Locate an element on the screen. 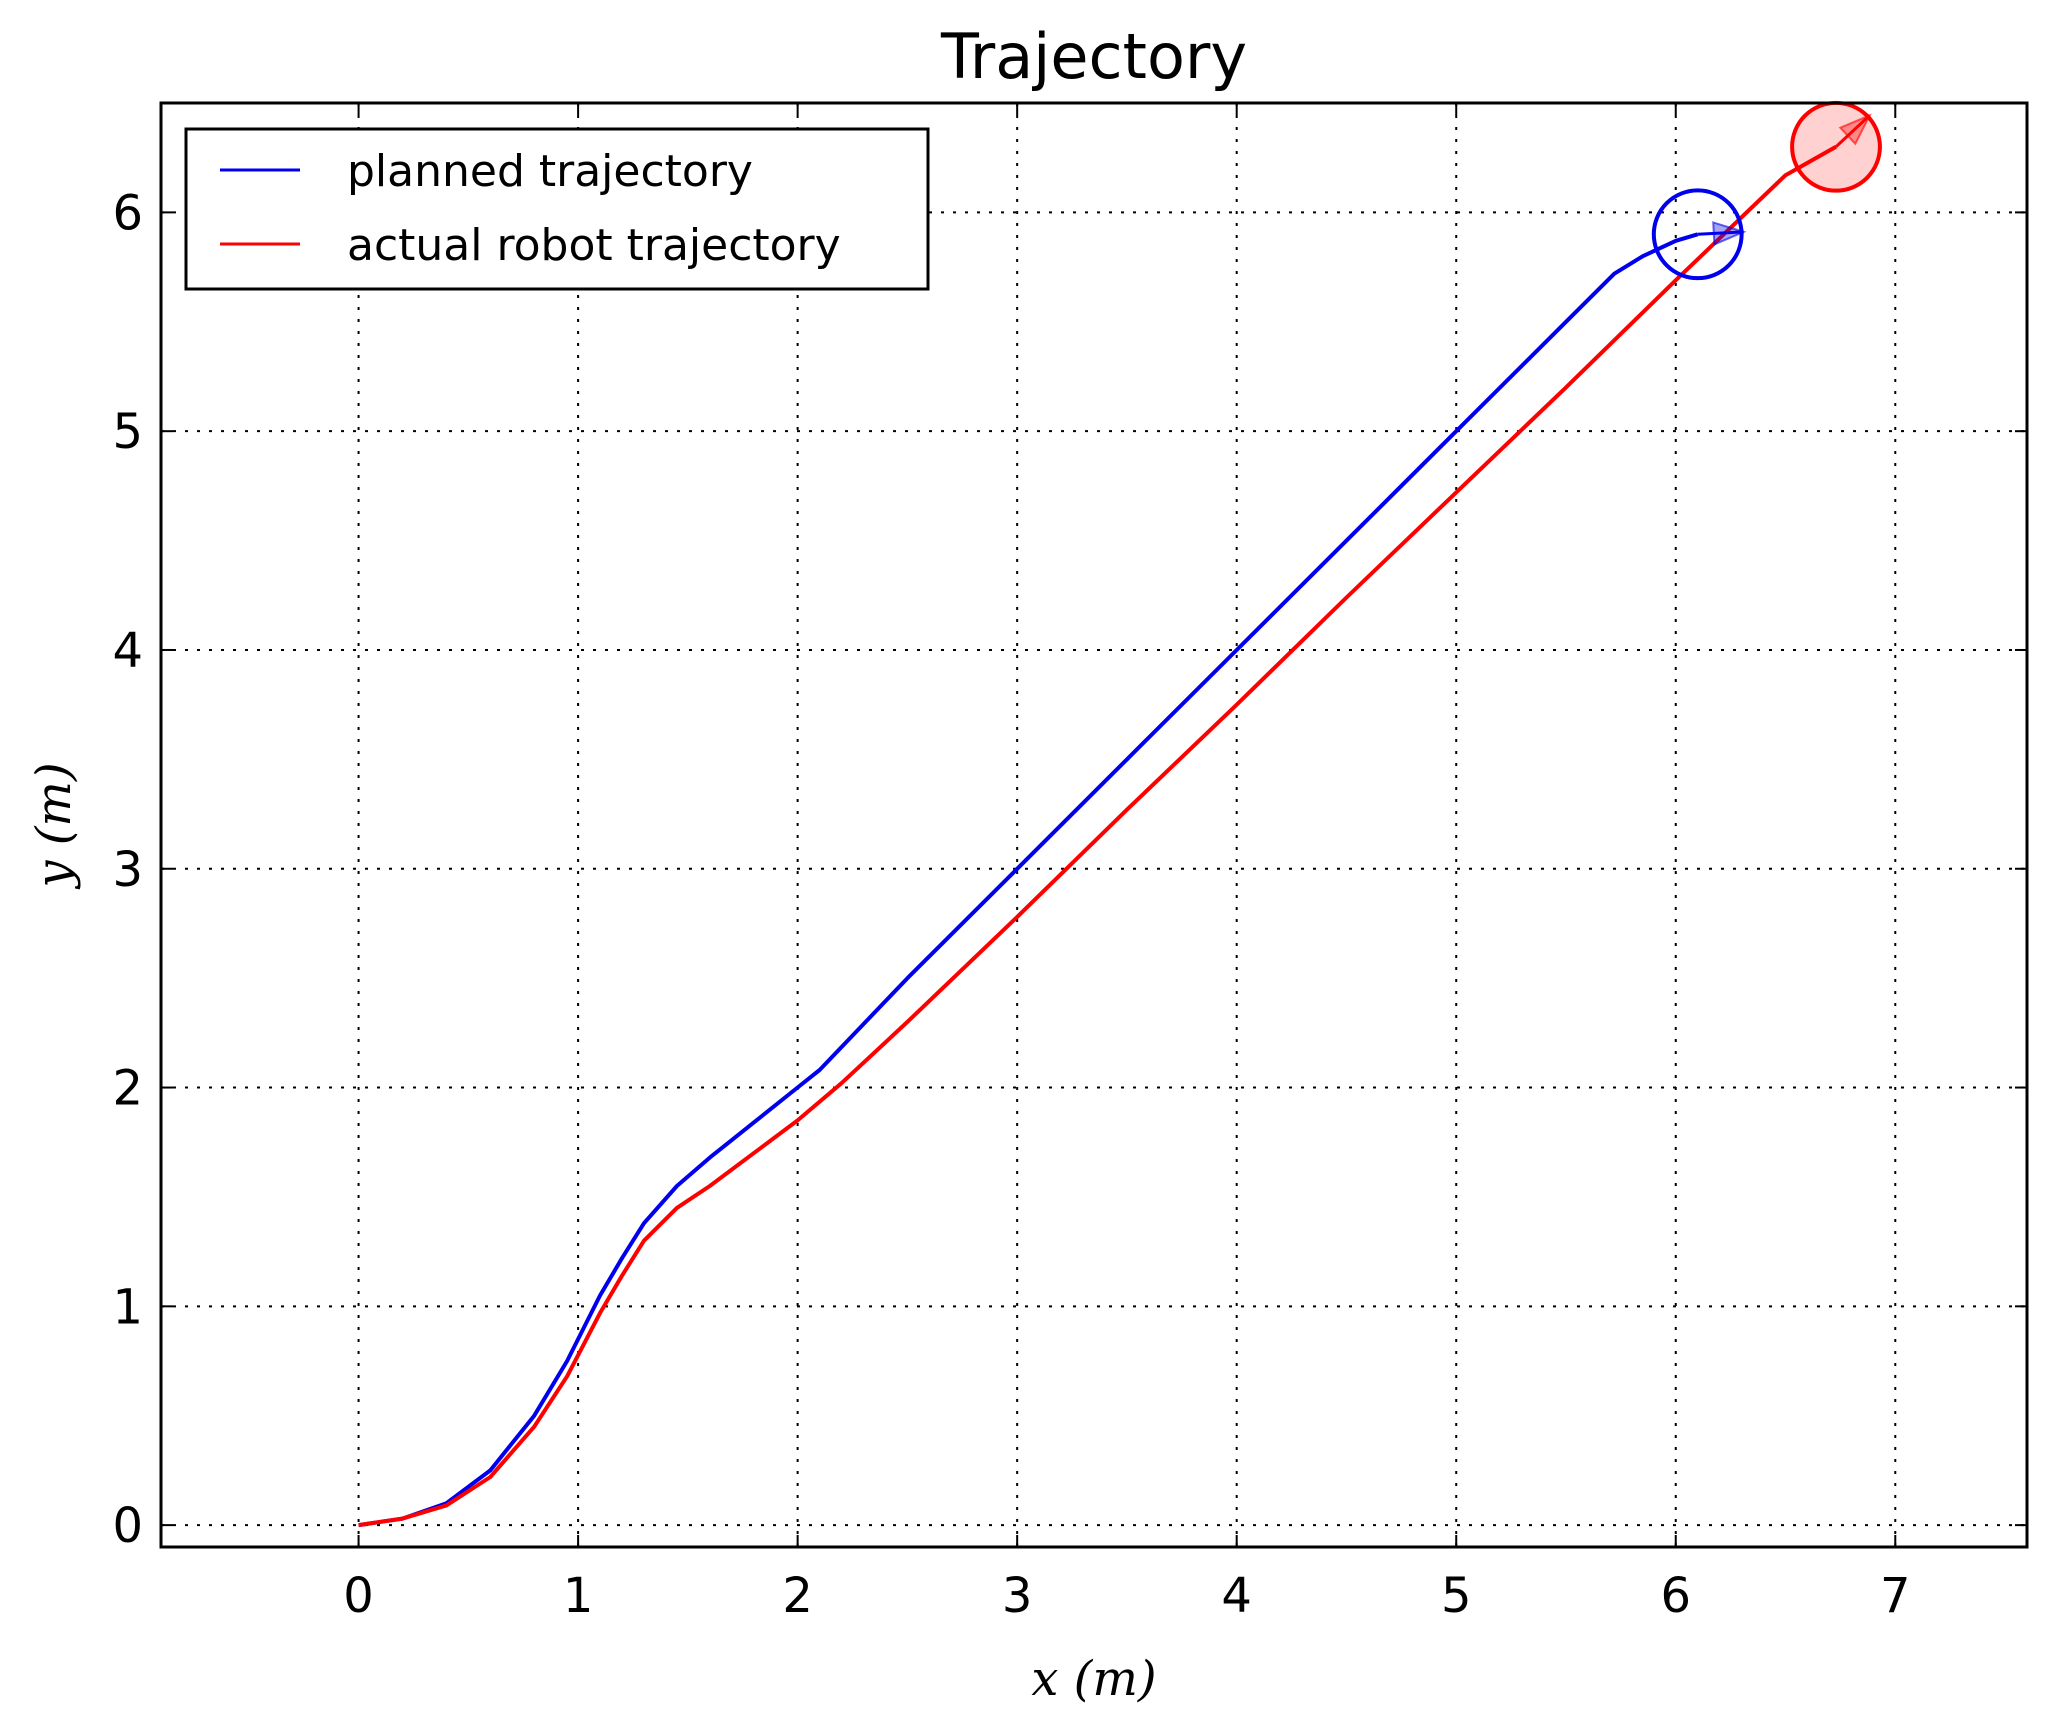  x-tick-label: 0 is located at coordinates (358, 1596).